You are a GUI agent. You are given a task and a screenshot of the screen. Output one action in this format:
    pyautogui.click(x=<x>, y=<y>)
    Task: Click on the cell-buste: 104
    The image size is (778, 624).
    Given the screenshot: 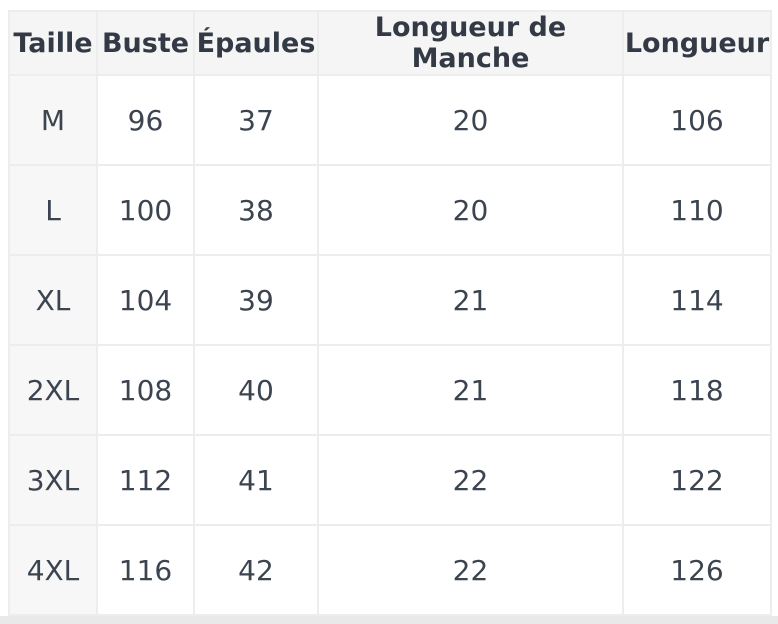 What is the action you would take?
    pyautogui.click(x=145, y=300)
    